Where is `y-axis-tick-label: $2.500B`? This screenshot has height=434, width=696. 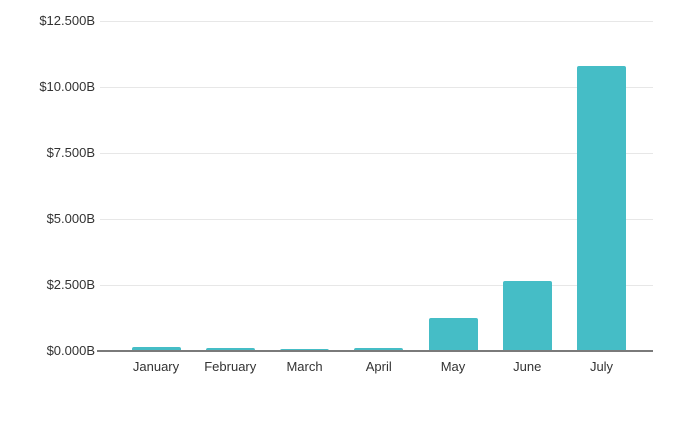
y-axis-tick-label: $2.500B is located at coordinates (70, 284).